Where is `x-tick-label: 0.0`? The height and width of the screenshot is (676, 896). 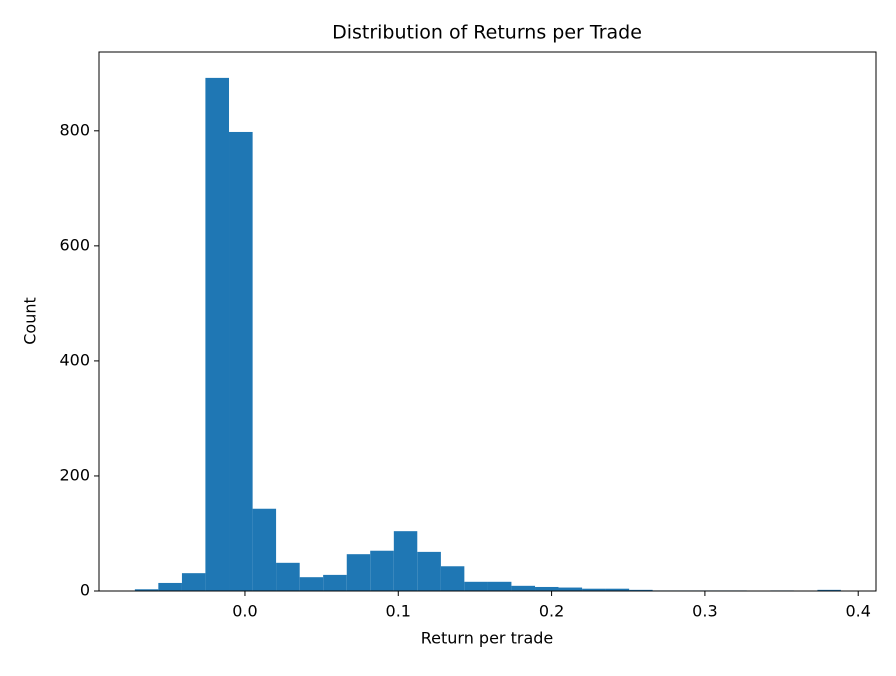 x-tick-label: 0.0 is located at coordinates (244, 611).